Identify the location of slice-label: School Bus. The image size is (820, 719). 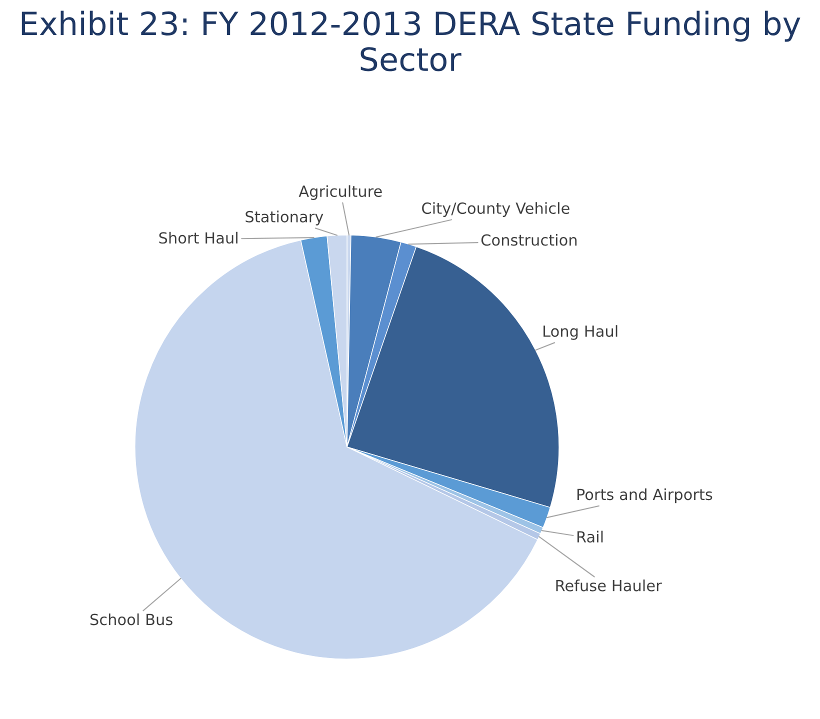
(131, 619).